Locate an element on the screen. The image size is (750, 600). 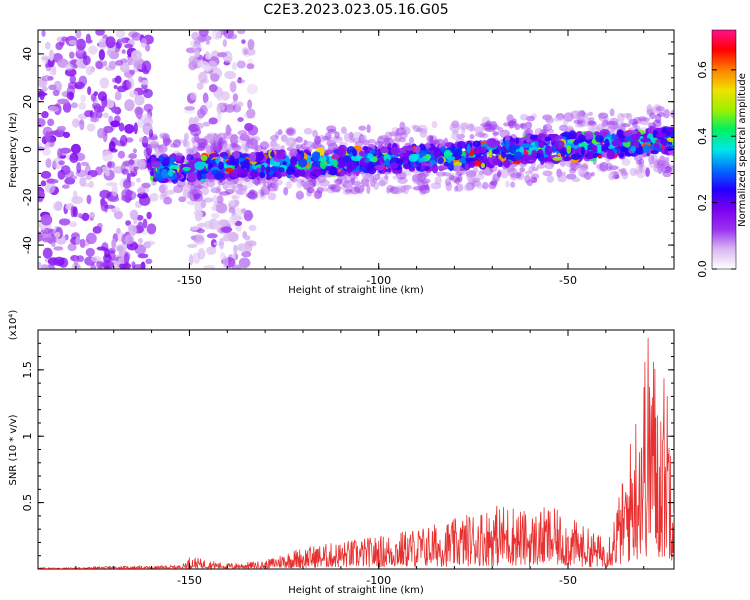
colorbar-tick-label: 0.0 is located at coordinates (702, 269).